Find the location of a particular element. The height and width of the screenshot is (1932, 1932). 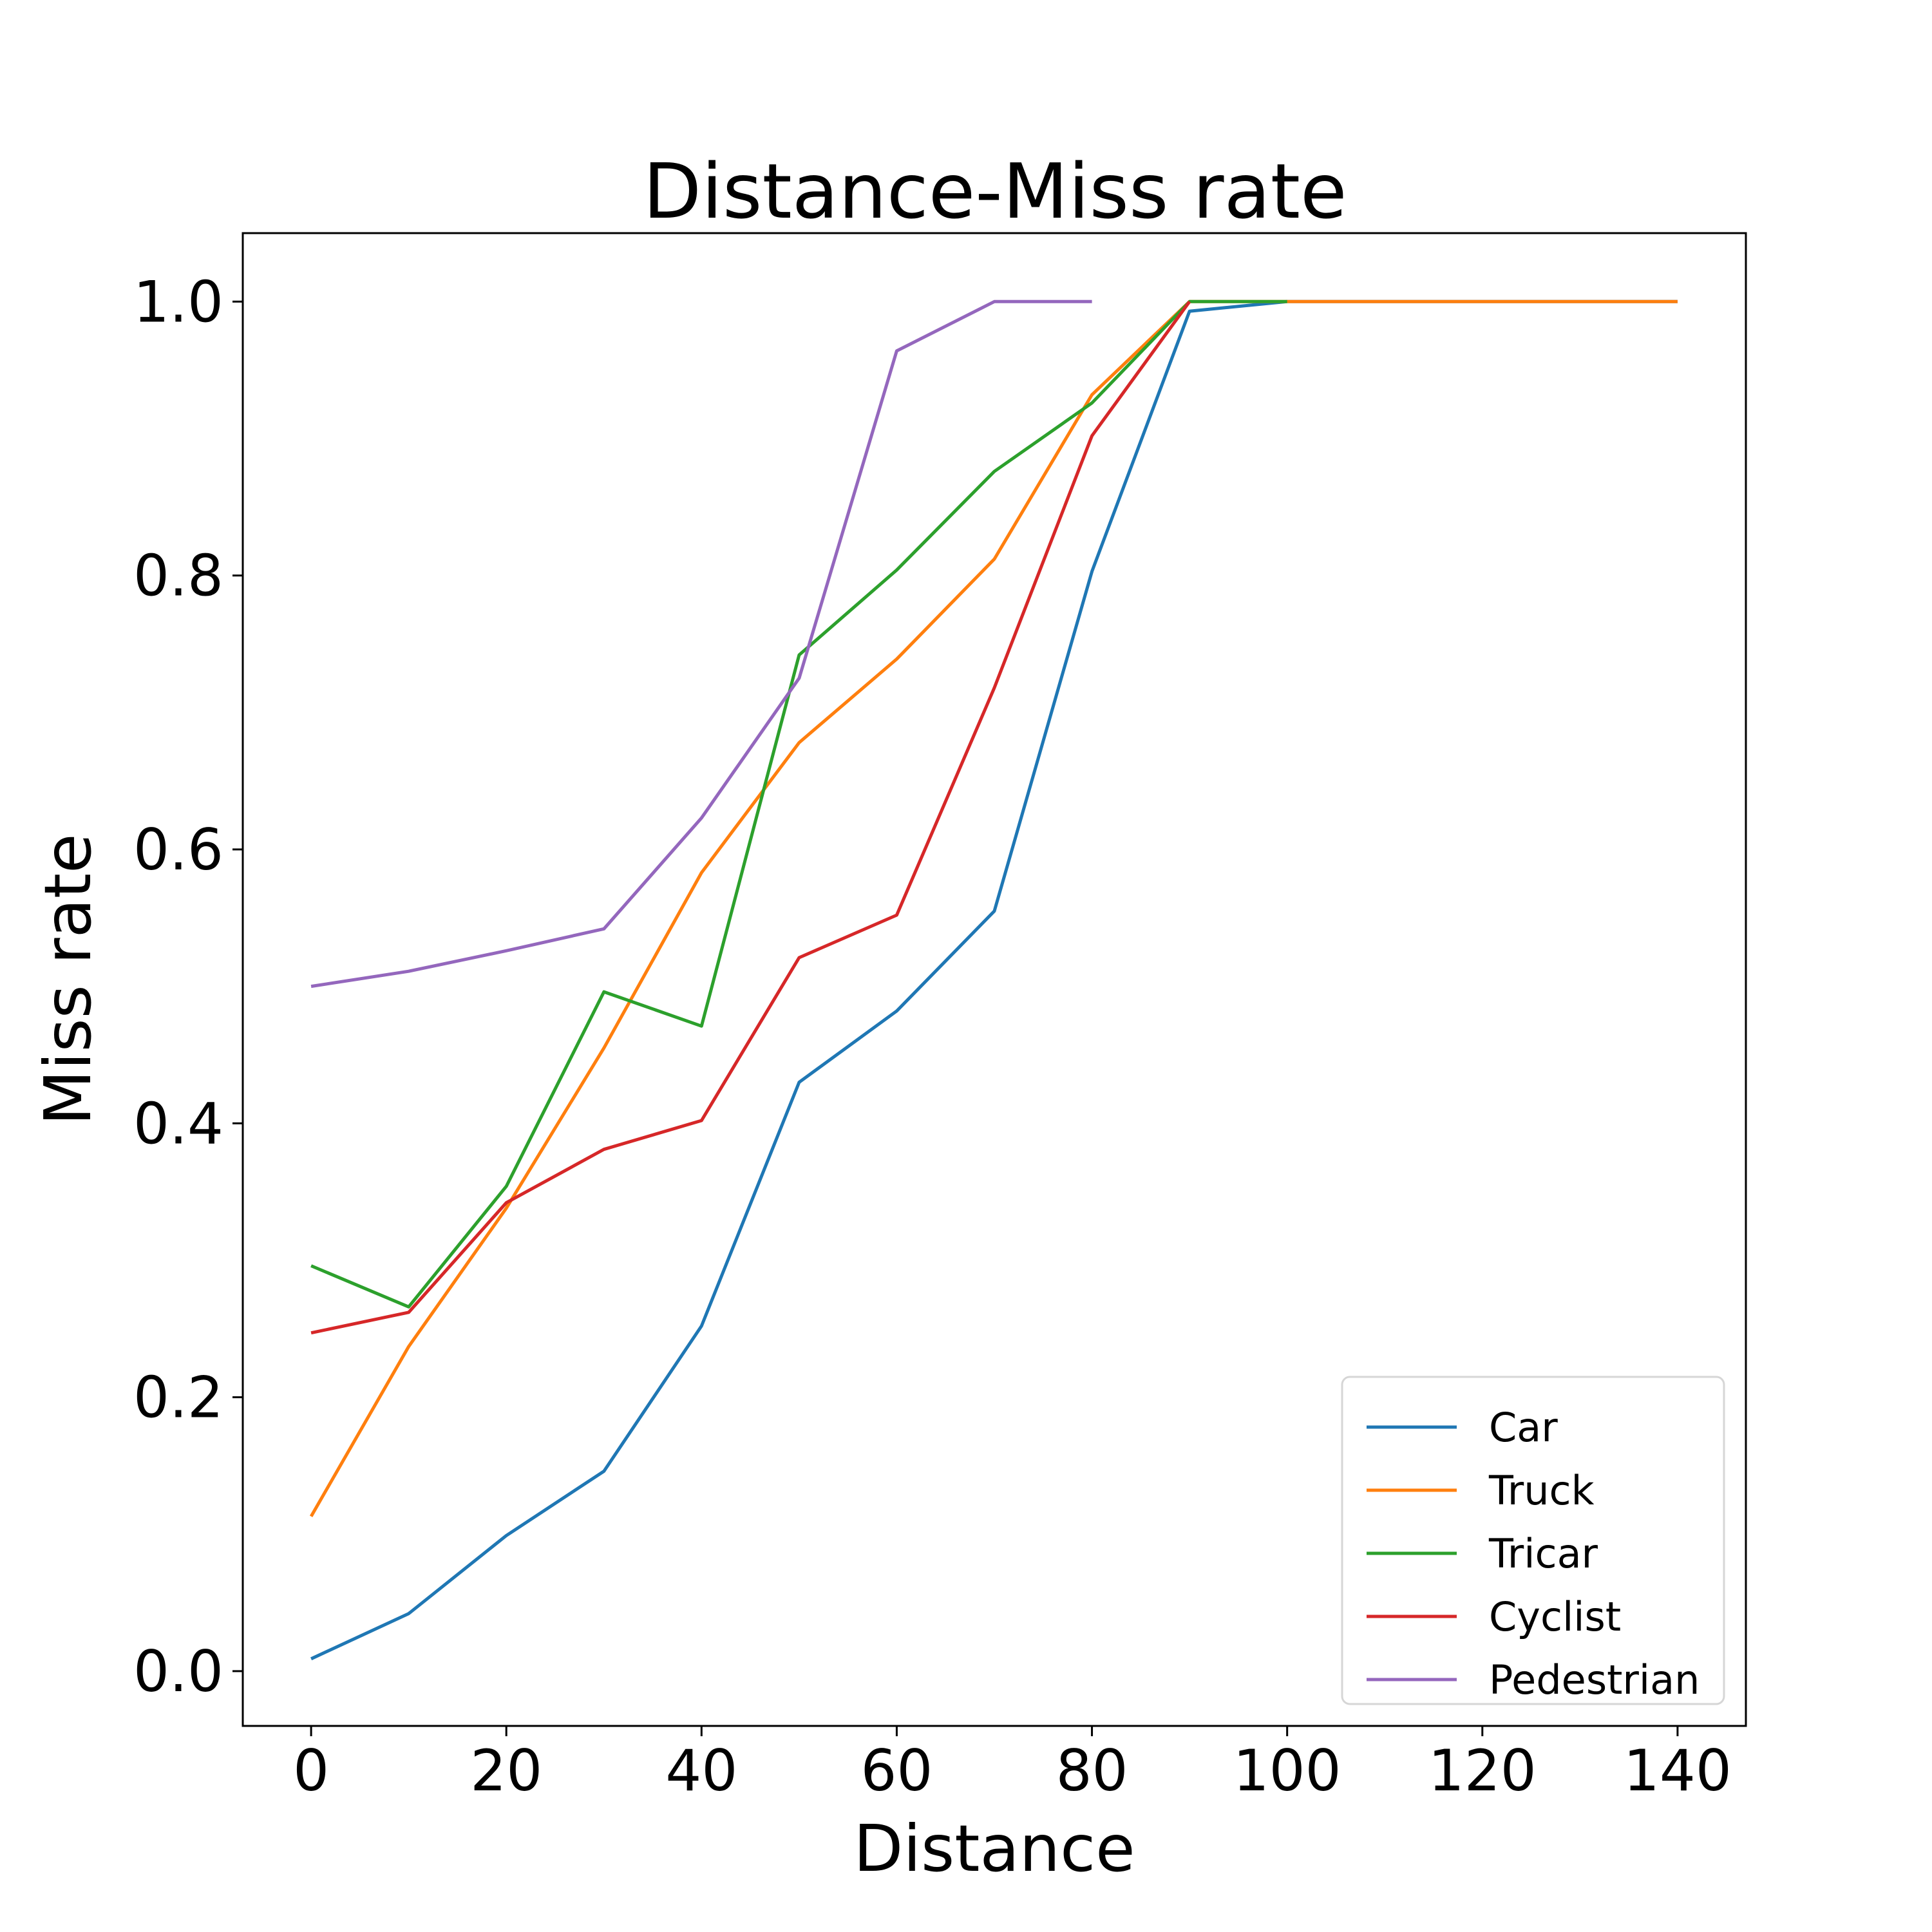

legend-label-tricar: Tricar is located at coordinates (1543, 1554).